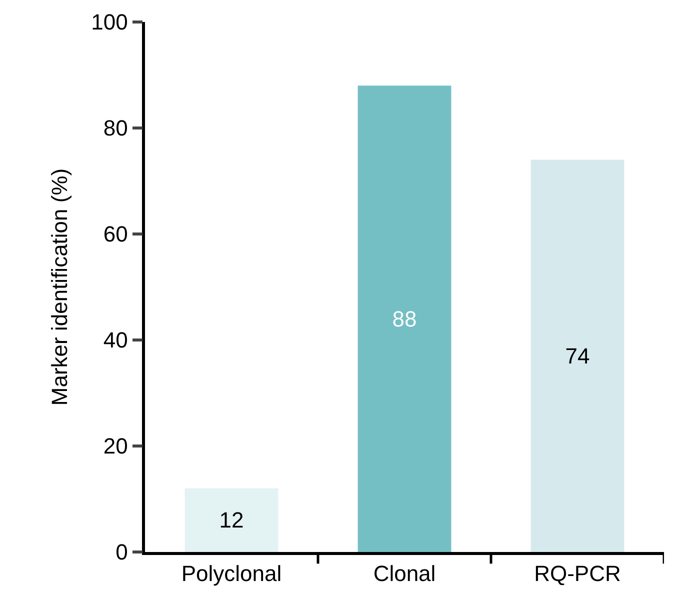 The width and height of the screenshot is (674, 596). I want to click on y-tick-label: 100, so click(109, 22).